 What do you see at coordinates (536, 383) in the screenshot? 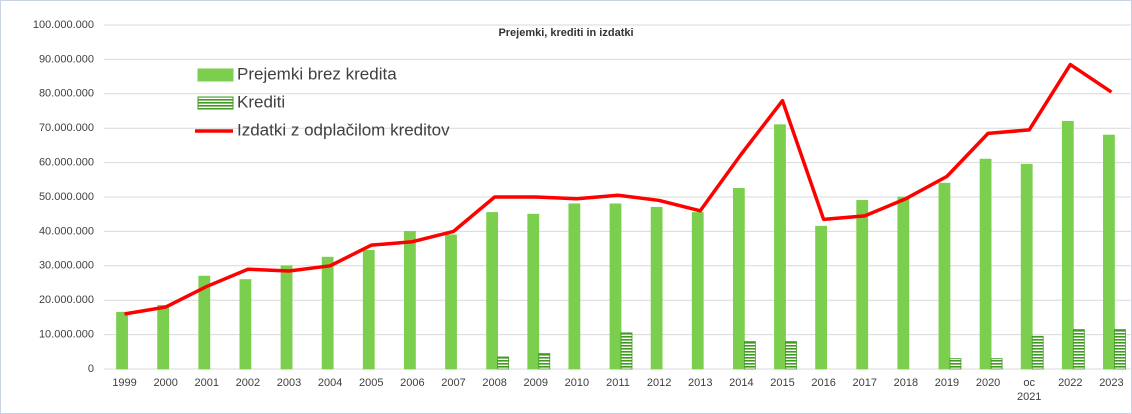
I see `x-tick-label: 2009` at bounding box center [536, 383].